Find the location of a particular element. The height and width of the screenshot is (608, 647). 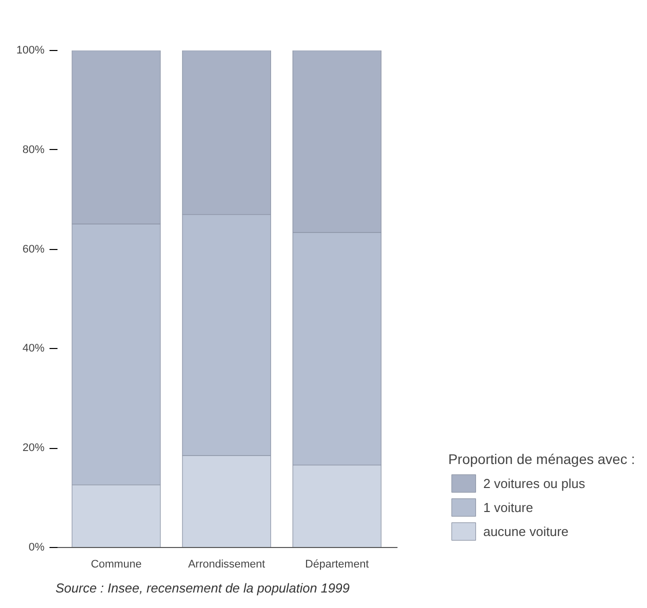

legend-title: Proportion de ménages avec : is located at coordinates (541, 459).